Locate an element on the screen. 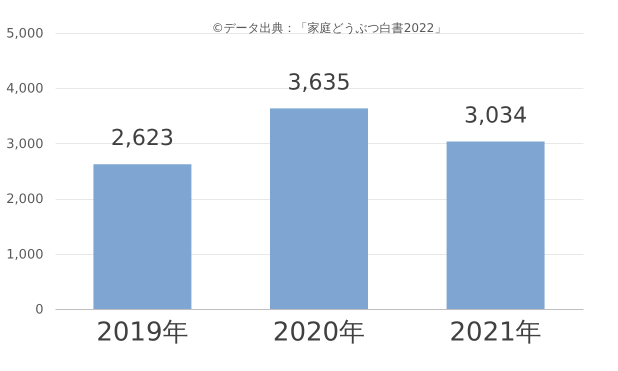 The width and height of the screenshot is (618, 371). y-tick-label: 4,000 is located at coordinates (25, 89).